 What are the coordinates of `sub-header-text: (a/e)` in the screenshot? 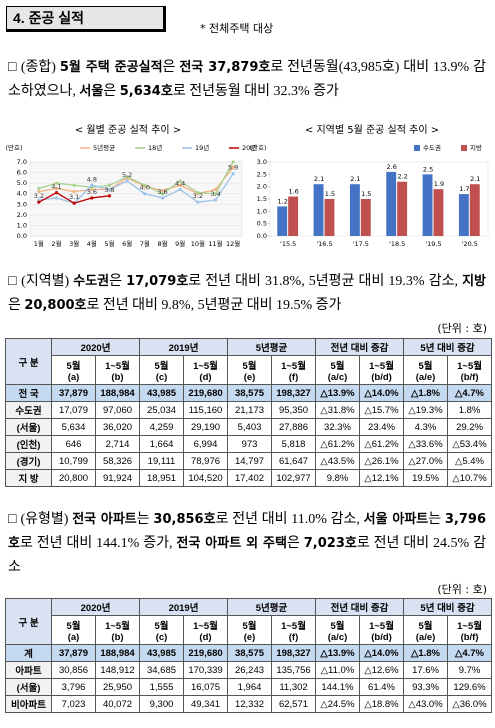 It's located at (425, 637).